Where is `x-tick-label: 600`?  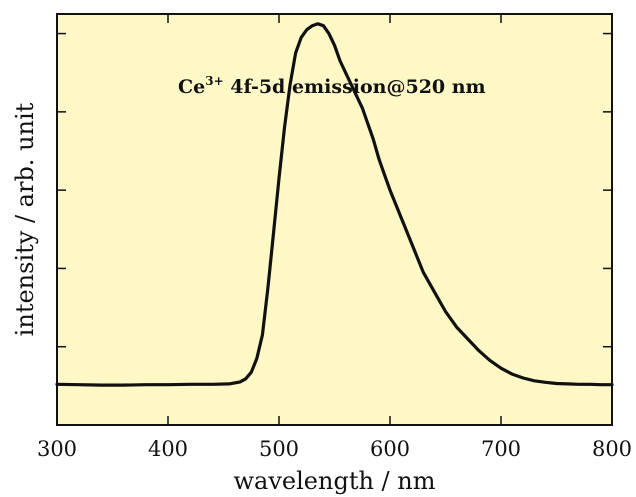
x-tick-label: 600 is located at coordinates (390, 449).